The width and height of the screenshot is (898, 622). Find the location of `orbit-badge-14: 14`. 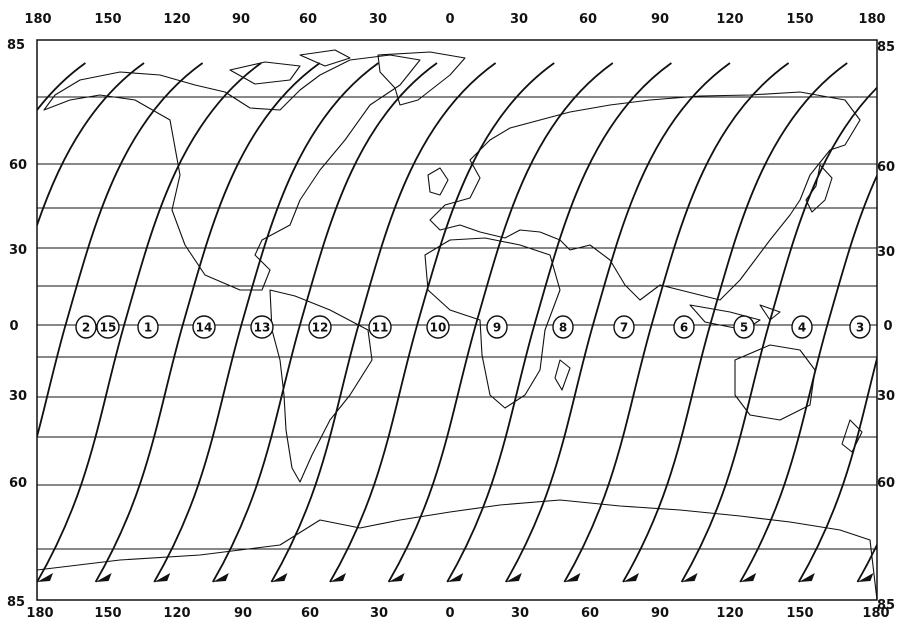

orbit-badge-14: 14 is located at coordinates (204, 327).